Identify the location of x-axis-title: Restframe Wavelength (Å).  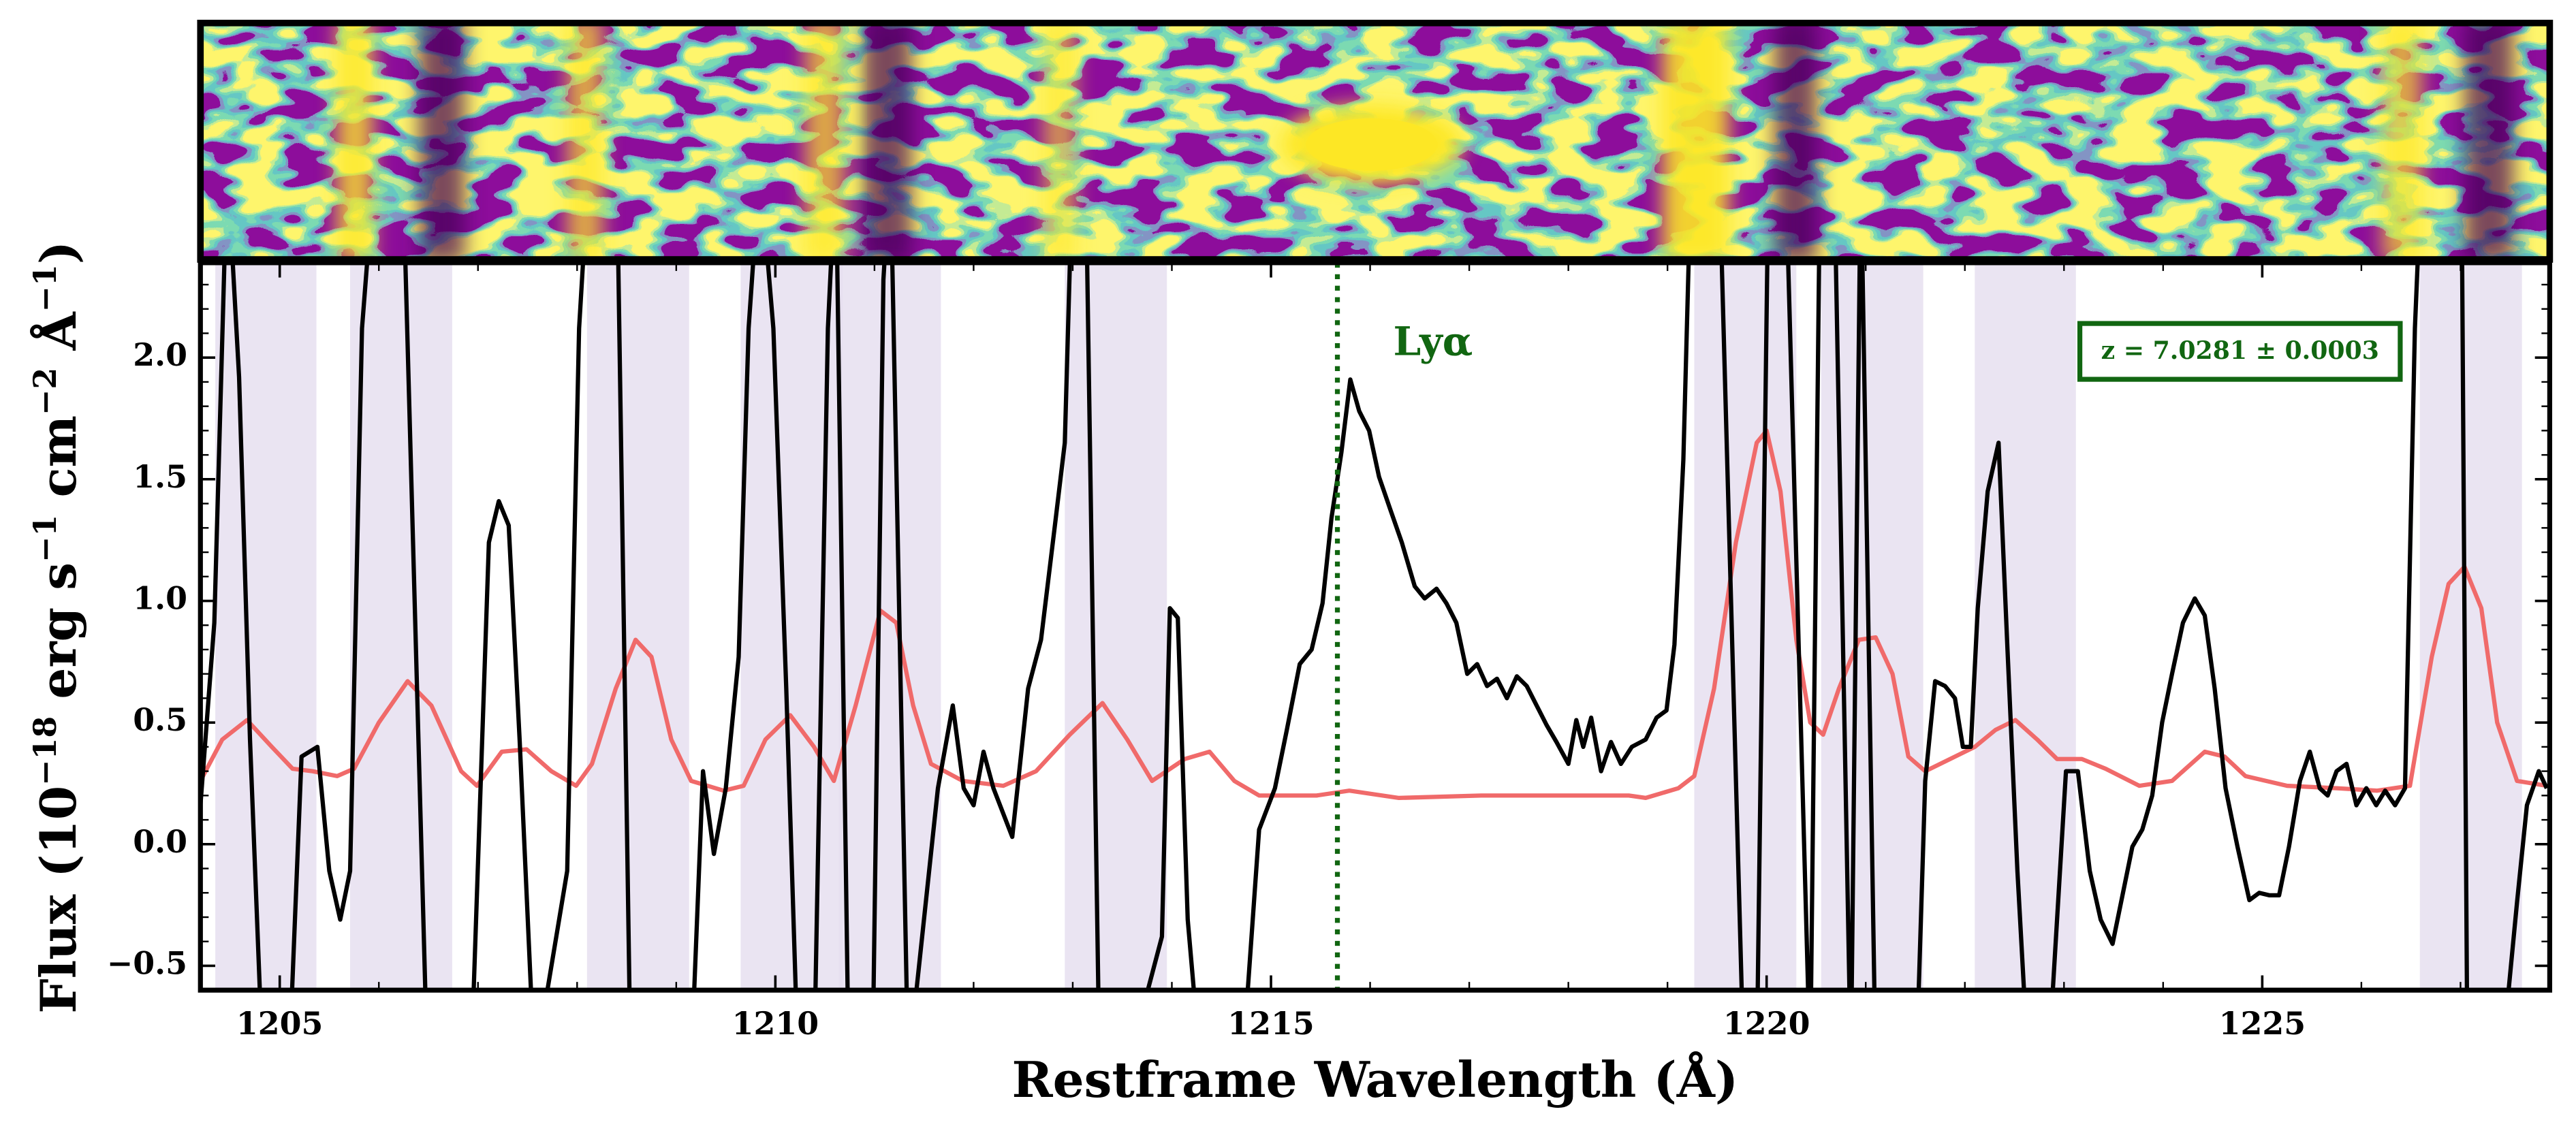
(1375, 1080).